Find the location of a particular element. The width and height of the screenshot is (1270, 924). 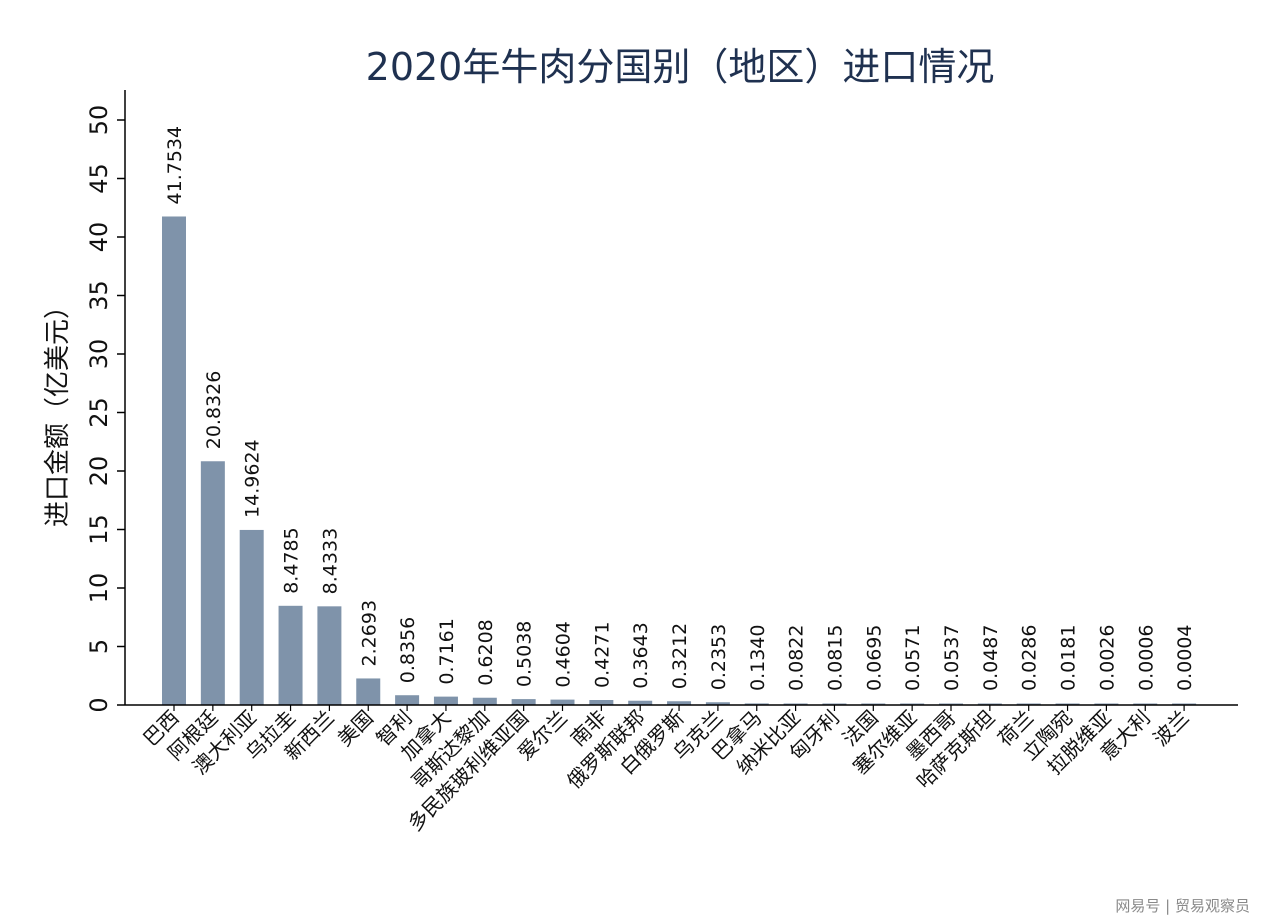

chart-title: 2020年牛肉分国别（地区）进口情况 is located at coordinates (680, 67).